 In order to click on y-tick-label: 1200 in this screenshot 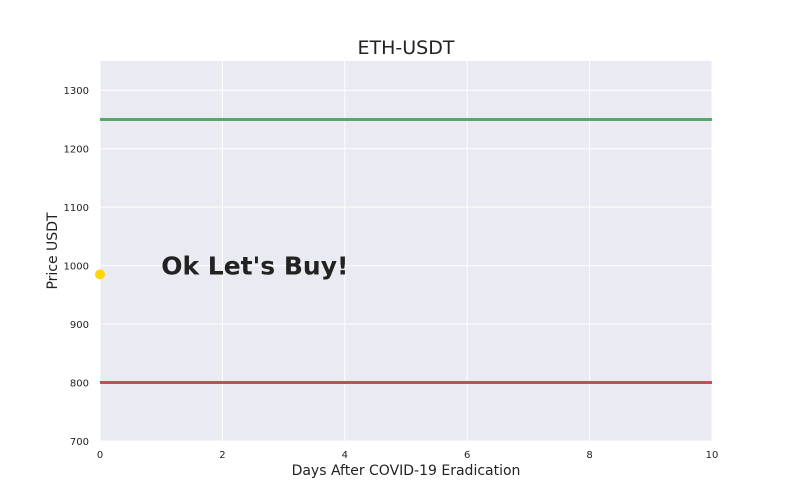, I will do `click(76, 150)`.